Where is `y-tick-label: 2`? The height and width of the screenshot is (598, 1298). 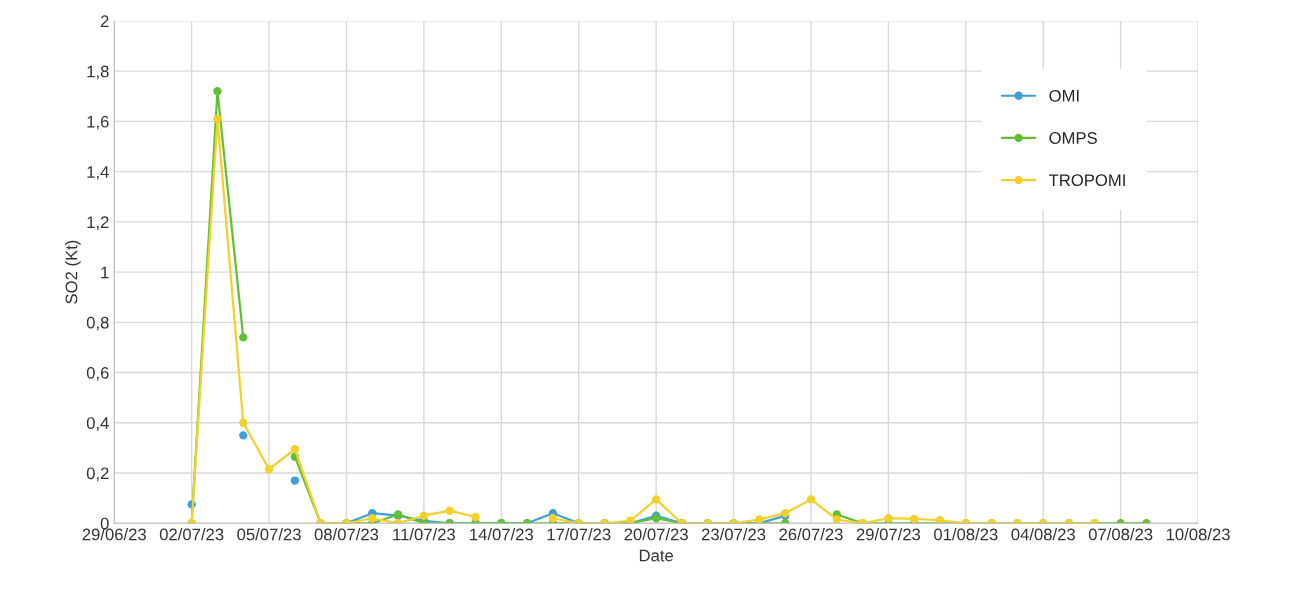 y-tick-label: 2 is located at coordinates (104, 21).